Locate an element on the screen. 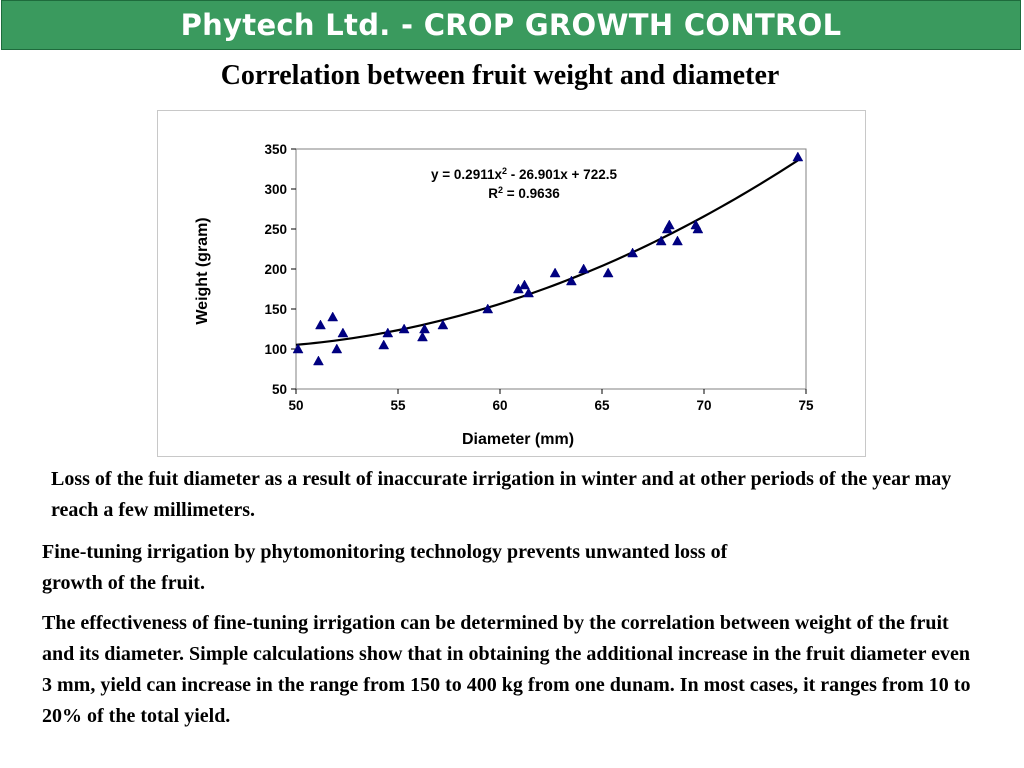 Image resolution: width=1024 pixels, height=768 pixels. x-tick-label: 65 is located at coordinates (602, 405).